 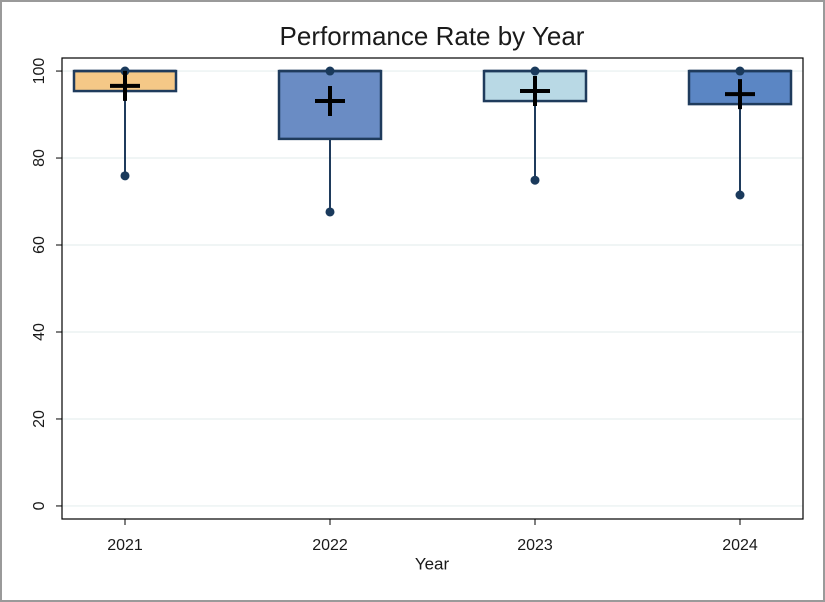 What do you see at coordinates (432, 36) in the screenshot?
I see `chart-title: Performance Rate by Year` at bounding box center [432, 36].